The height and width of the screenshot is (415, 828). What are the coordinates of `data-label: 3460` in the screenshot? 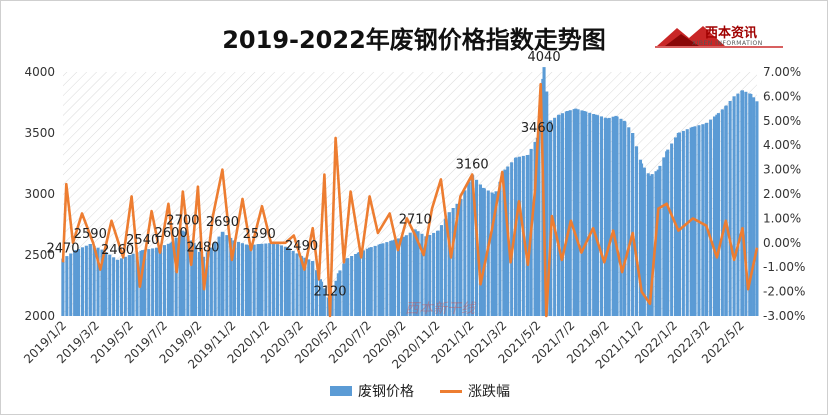 It's located at (537, 128).